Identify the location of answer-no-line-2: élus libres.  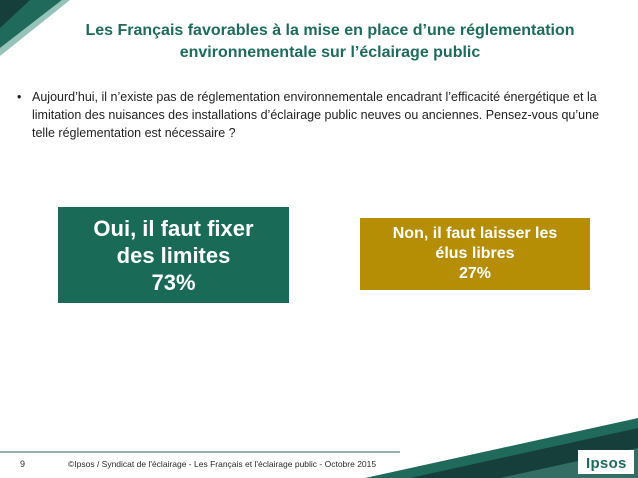
(475, 253).